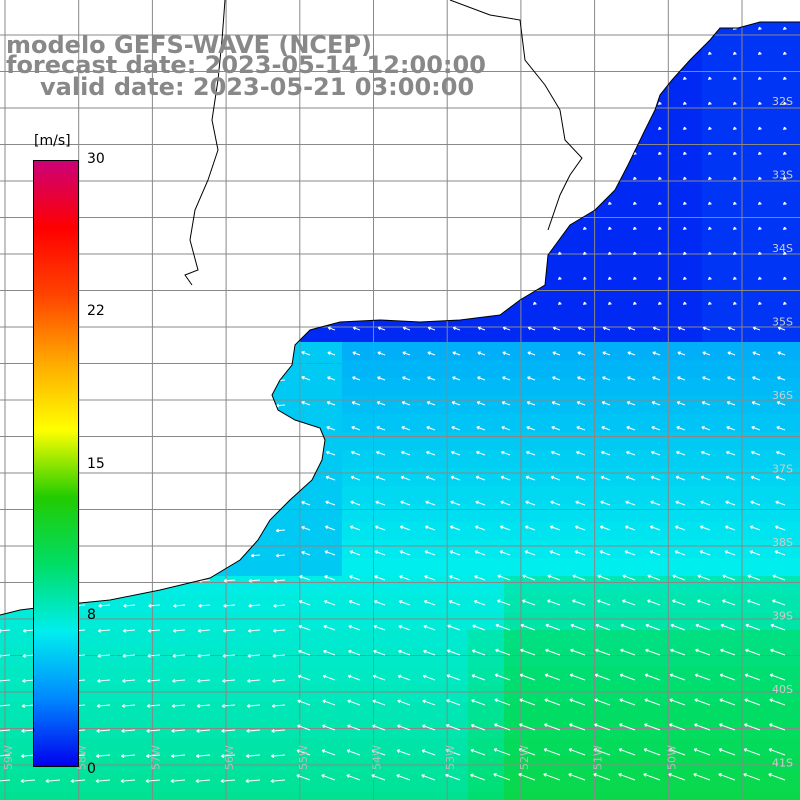 The image size is (800, 800). I want to click on lat-label: 37S, so click(782, 469).